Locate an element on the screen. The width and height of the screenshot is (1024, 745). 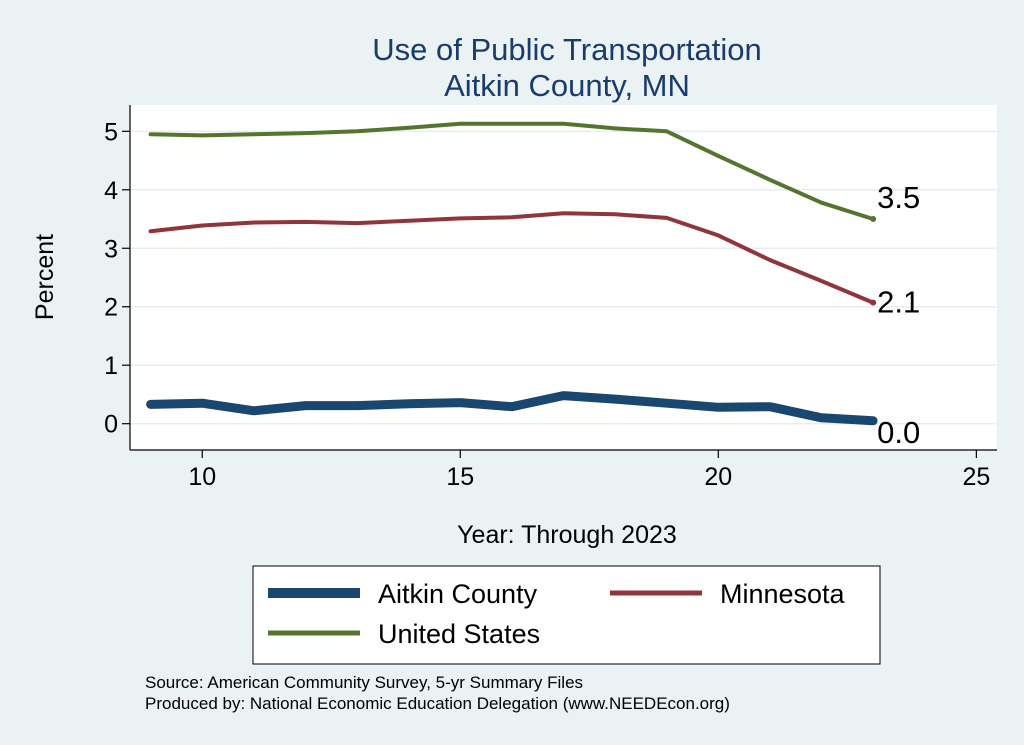
end-labels: 0.0 2.1 3.5 is located at coordinates (898, 315).